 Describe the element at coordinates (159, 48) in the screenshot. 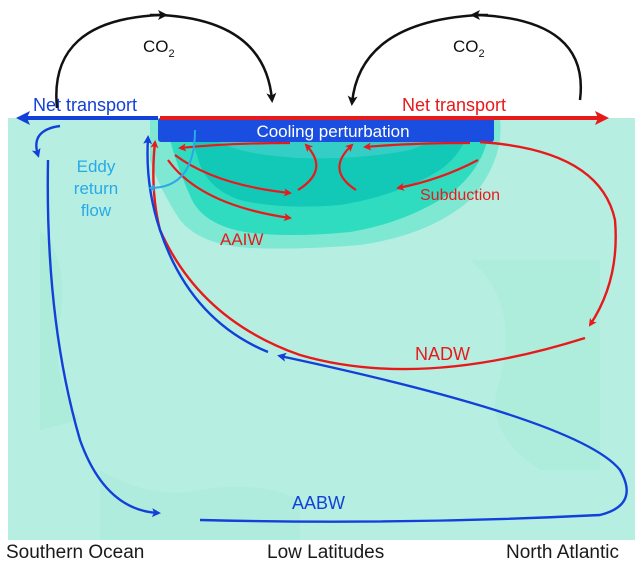

I see `co2-left-label: CO2` at that location.